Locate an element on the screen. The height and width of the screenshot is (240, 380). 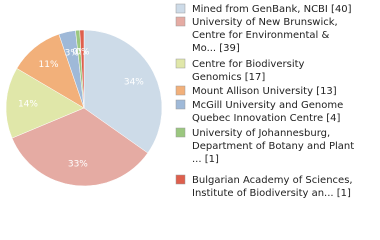
legend-label: Institute of Biodiversity an... [1] is located at coordinates (271, 193).